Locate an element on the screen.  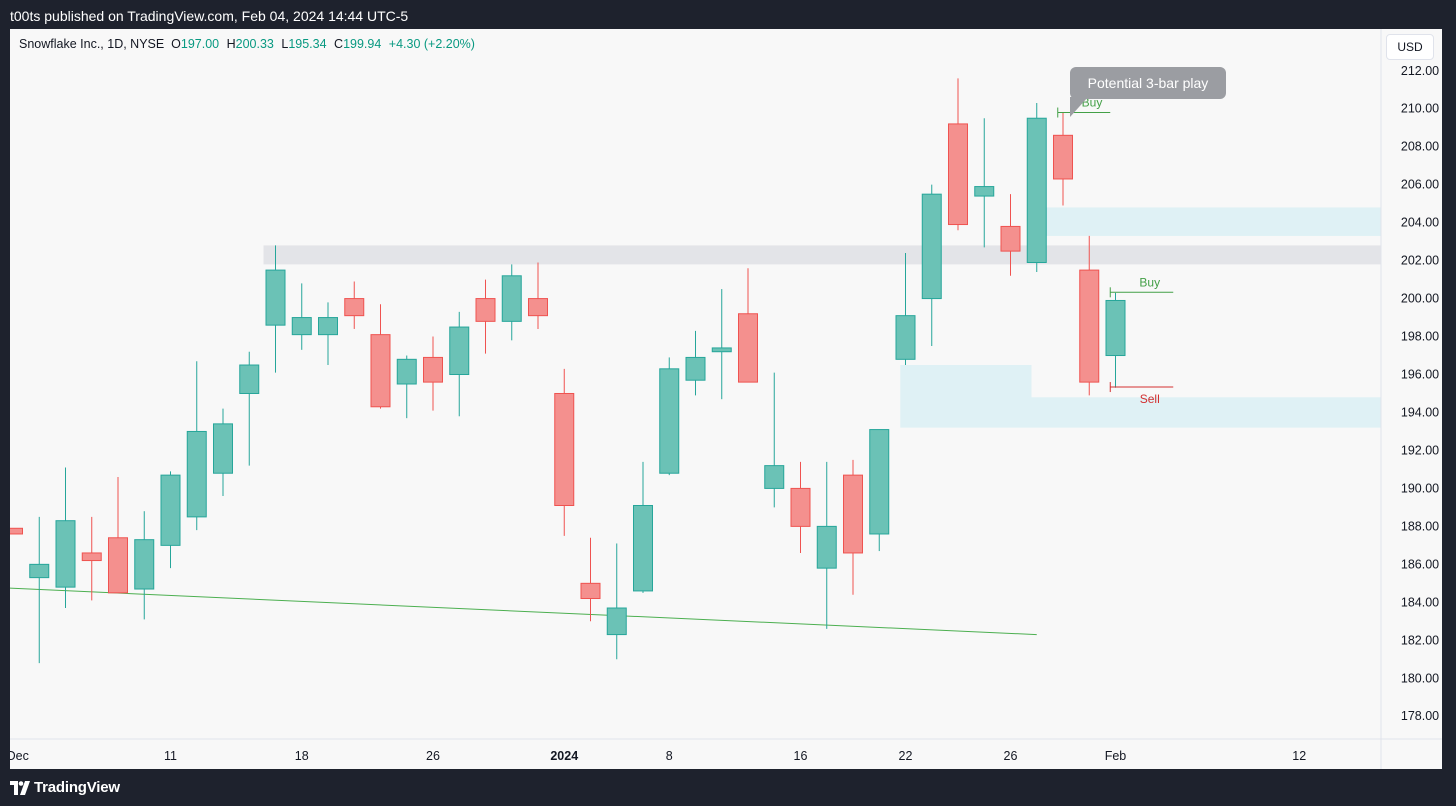
callout-note: Potential 3-bar play is located at coordinates (1148, 83).